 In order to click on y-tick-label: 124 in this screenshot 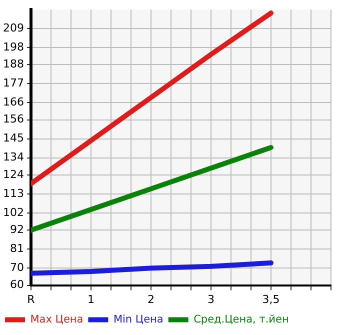, I will do `click(13, 174)`.